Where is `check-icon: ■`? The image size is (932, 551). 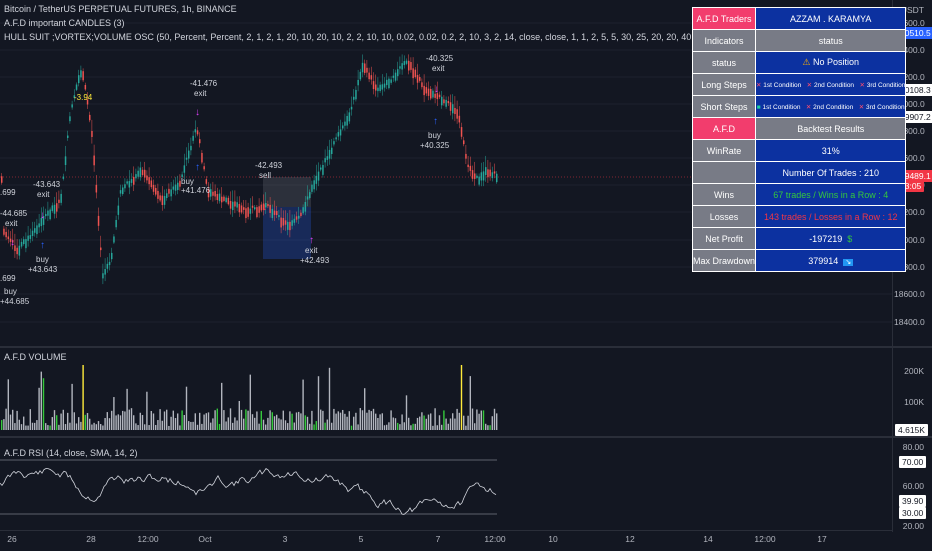
check-icon: ■ is located at coordinates (758, 107).